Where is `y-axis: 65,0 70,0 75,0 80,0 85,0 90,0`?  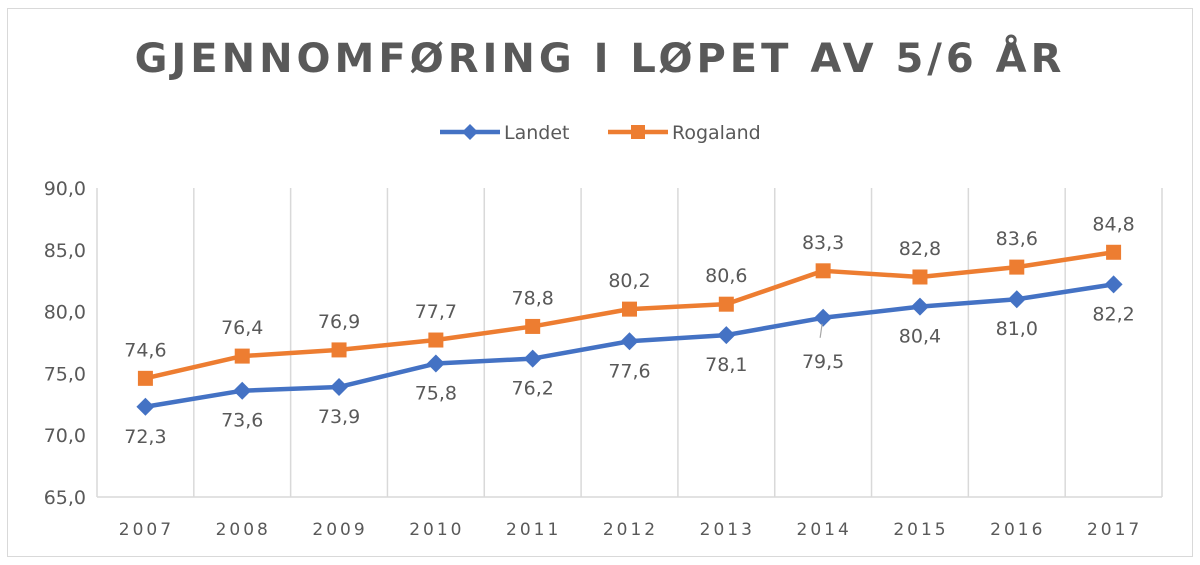
y-axis: 65,0 70,0 75,0 80,0 85,0 90,0 is located at coordinates (65, 343).